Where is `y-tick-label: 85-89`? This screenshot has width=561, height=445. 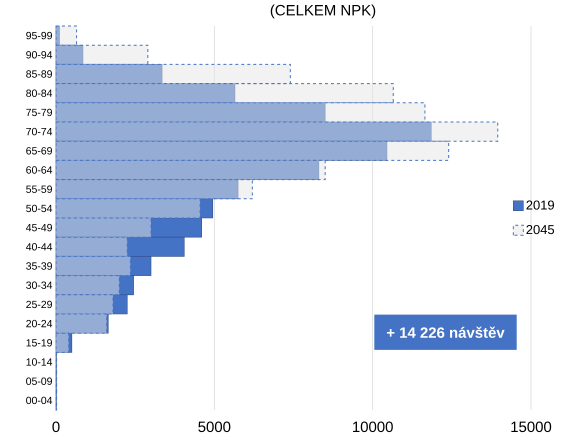 y-tick-label: 85-89 is located at coordinates (39, 74).